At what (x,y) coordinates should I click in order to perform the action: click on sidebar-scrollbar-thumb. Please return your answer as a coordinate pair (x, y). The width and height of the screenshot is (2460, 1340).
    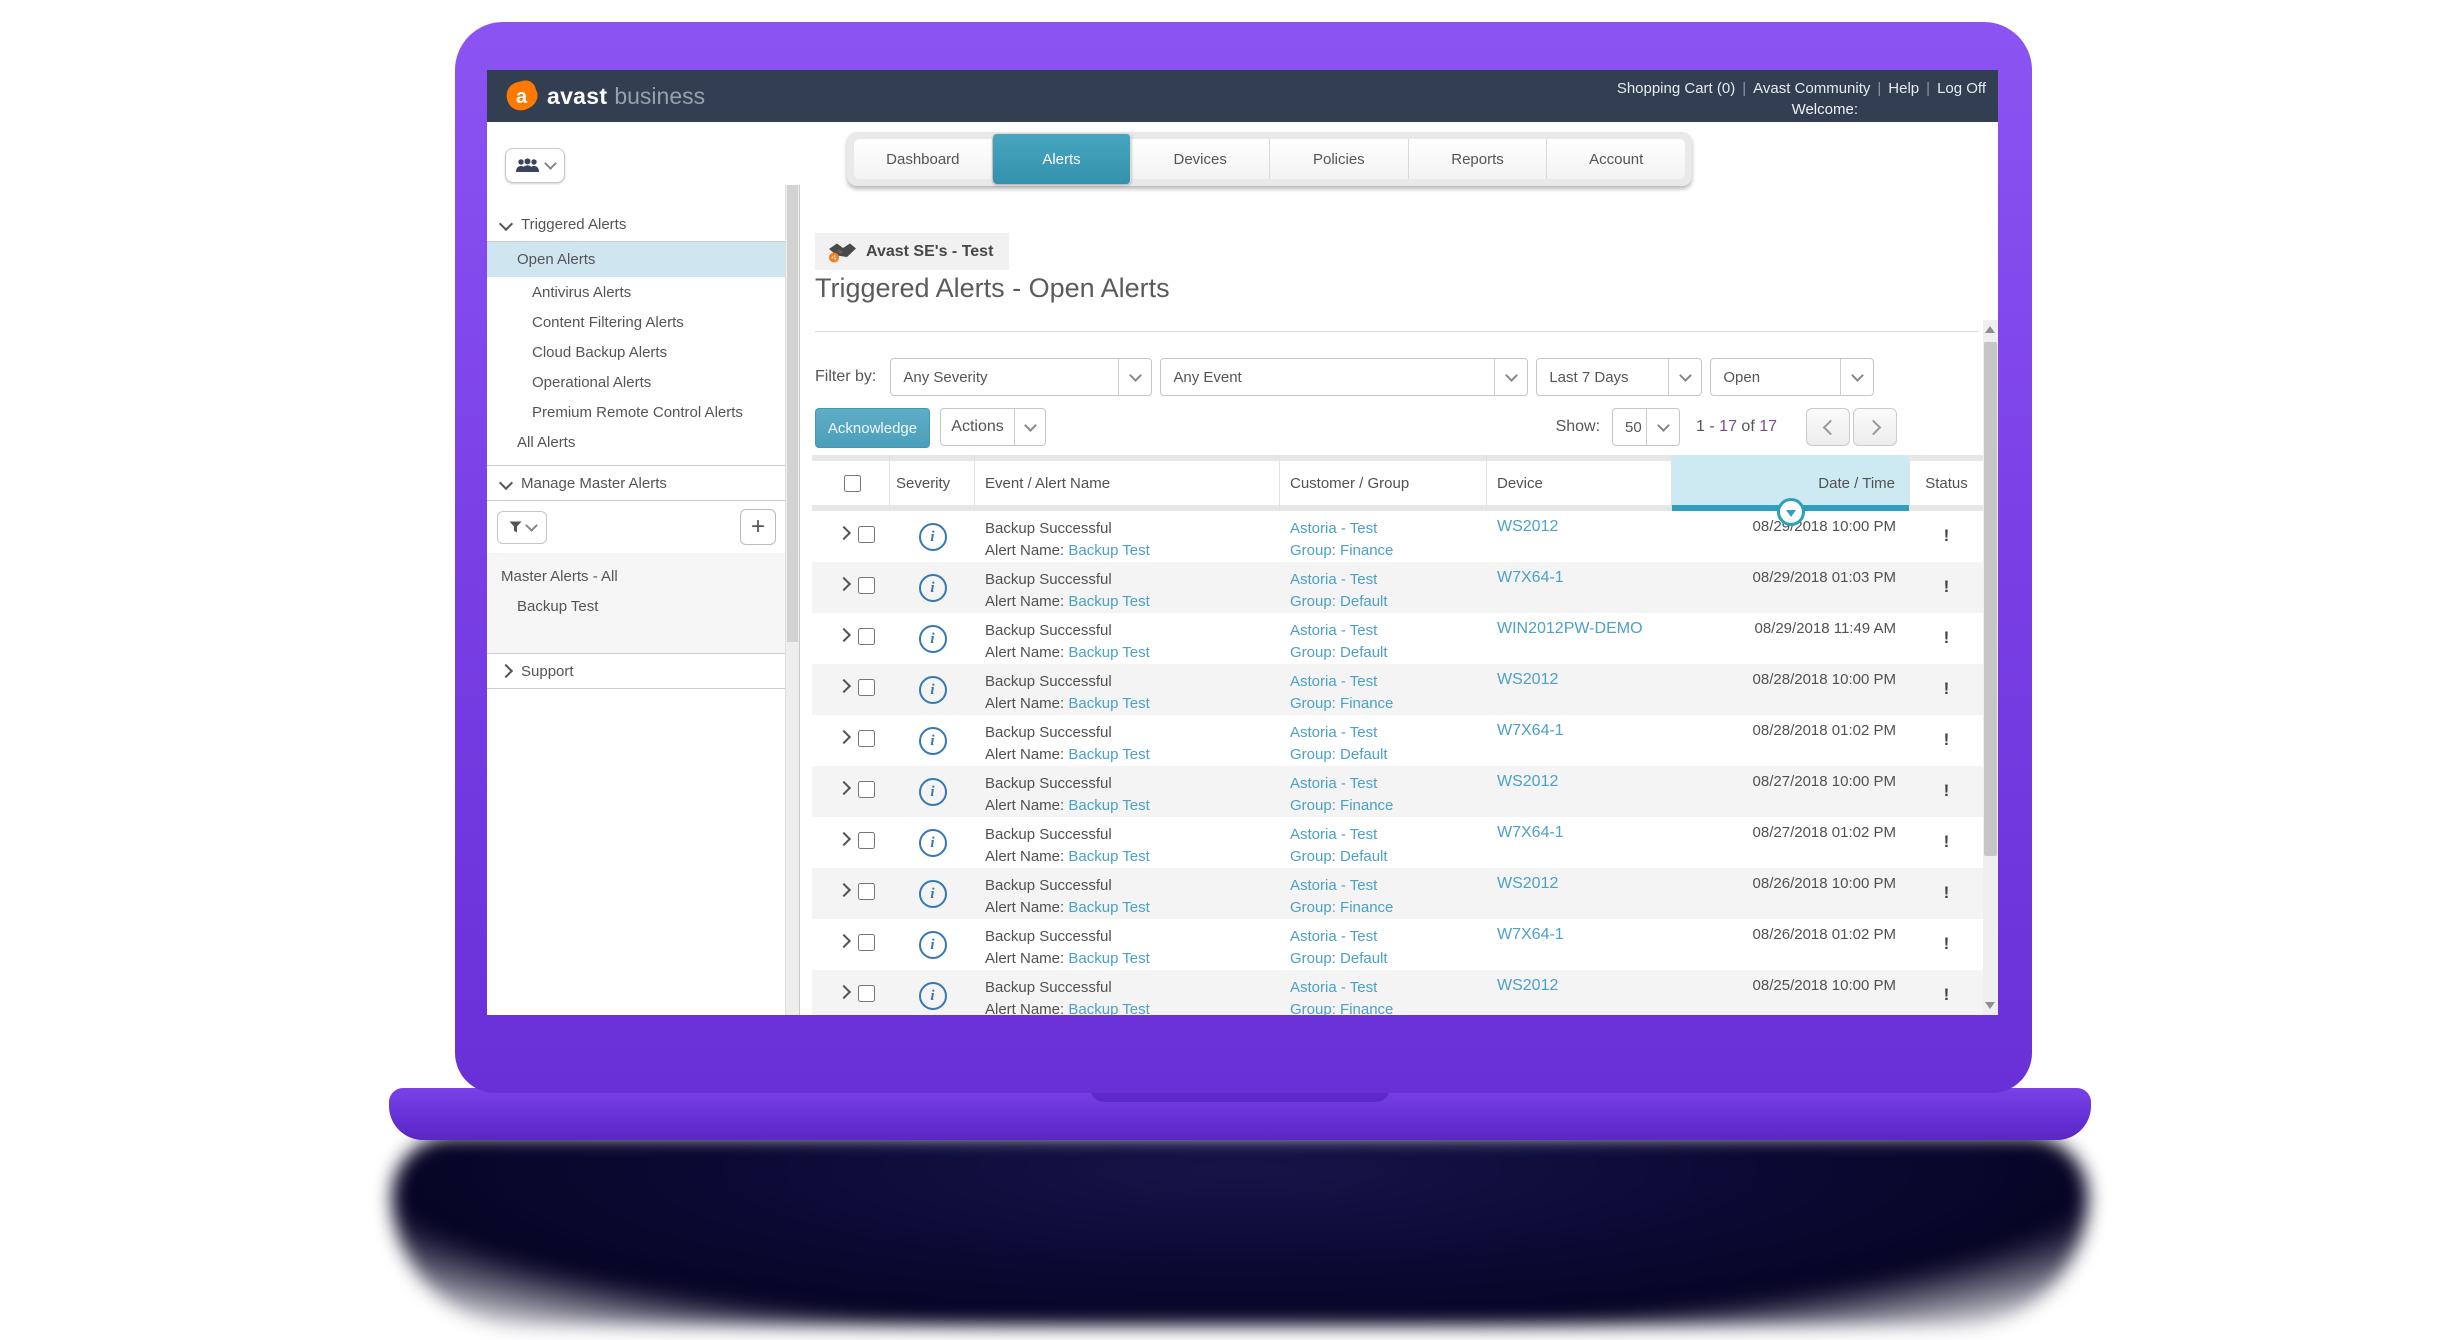
    Looking at the image, I should click on (792, 413).